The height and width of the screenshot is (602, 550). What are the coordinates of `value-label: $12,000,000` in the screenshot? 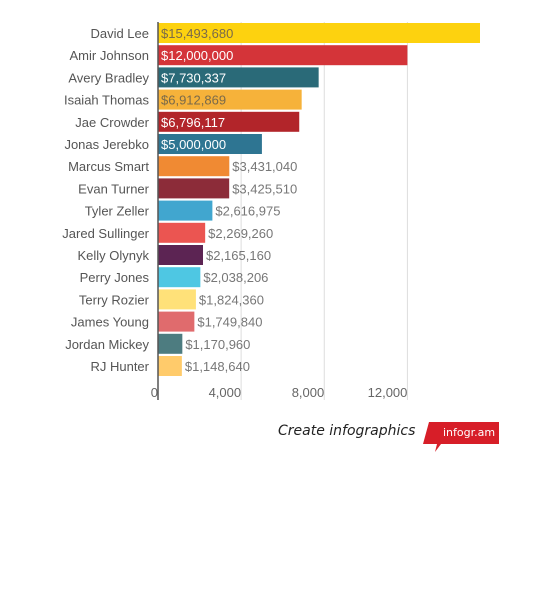 It's located at (197, 55).